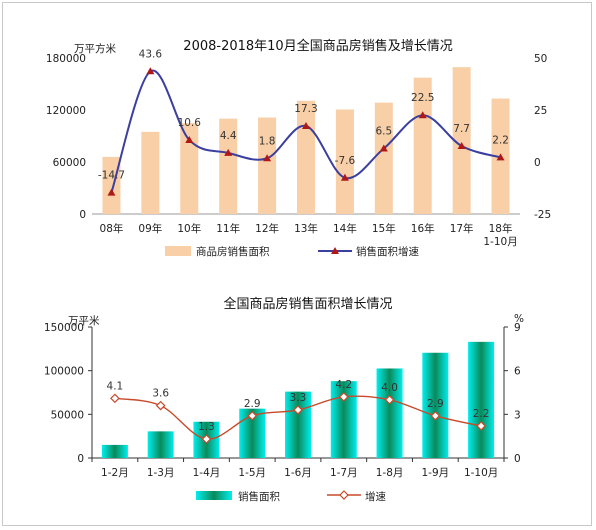  Describe the element at coordinates (500, 140) in the screenshot. I see `growth-rate-label: 2.2` at that location.